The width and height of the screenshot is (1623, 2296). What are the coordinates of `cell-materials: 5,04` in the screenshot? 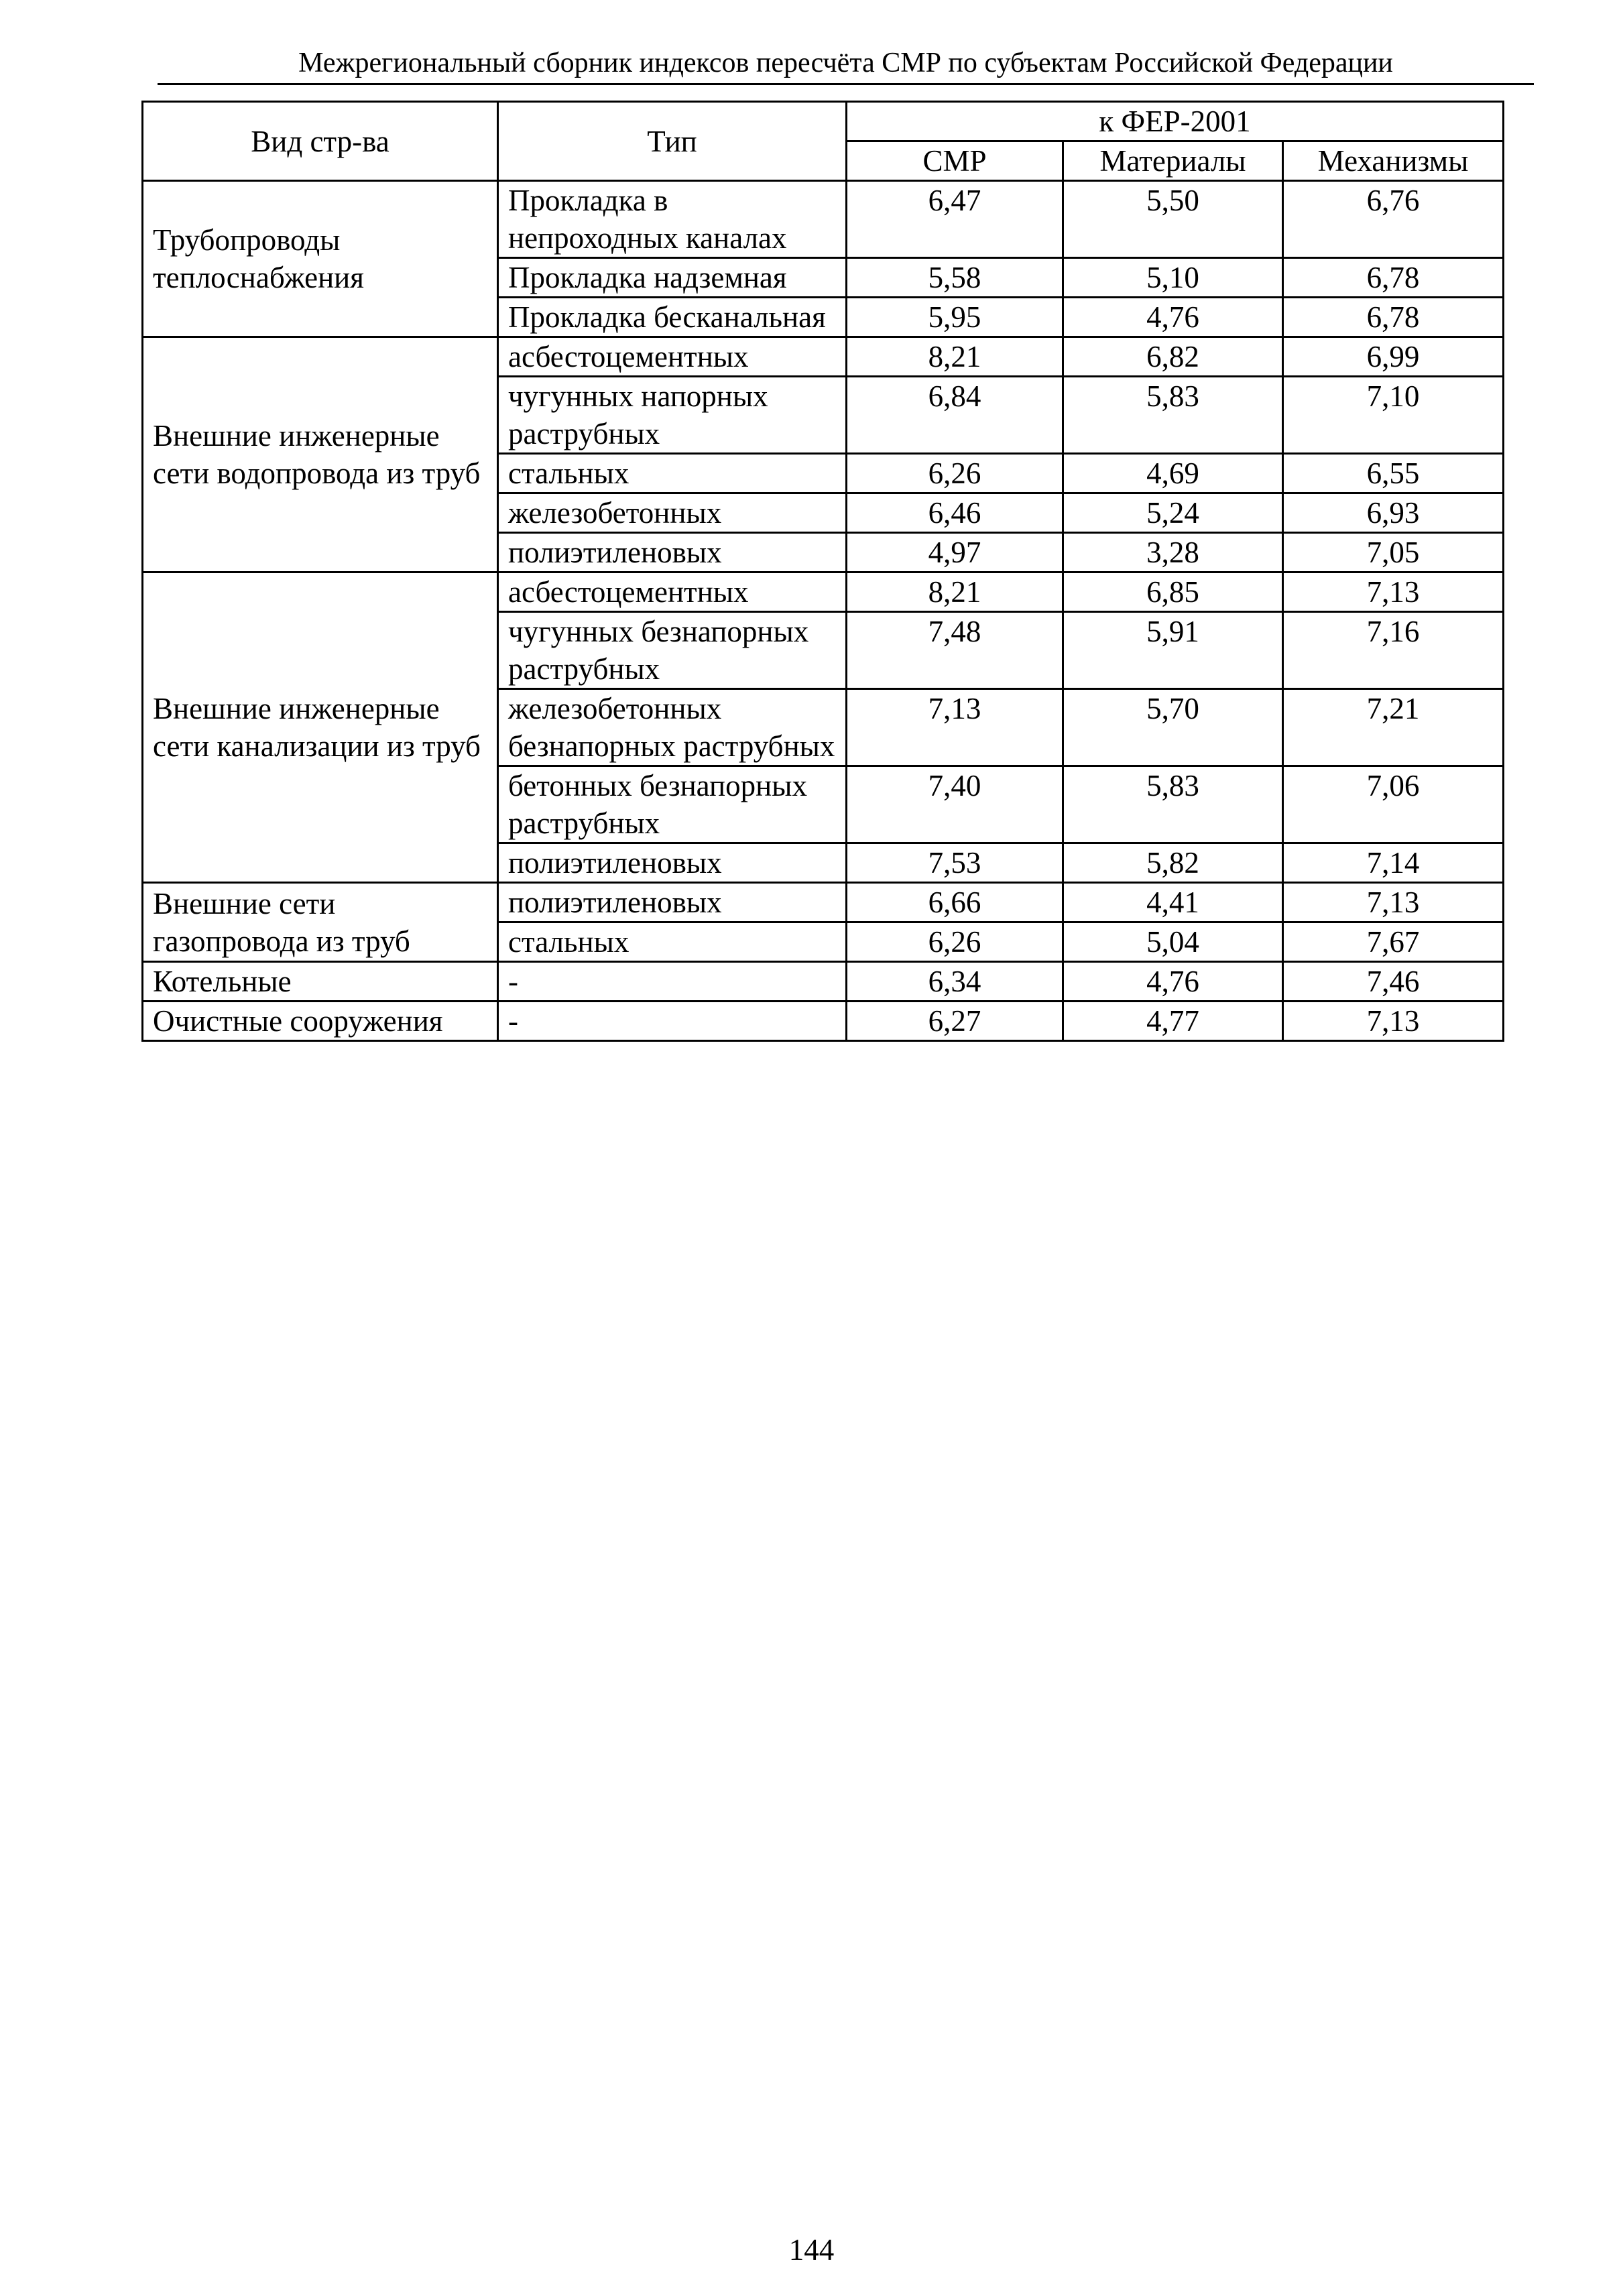 It's located at (1173, 942).